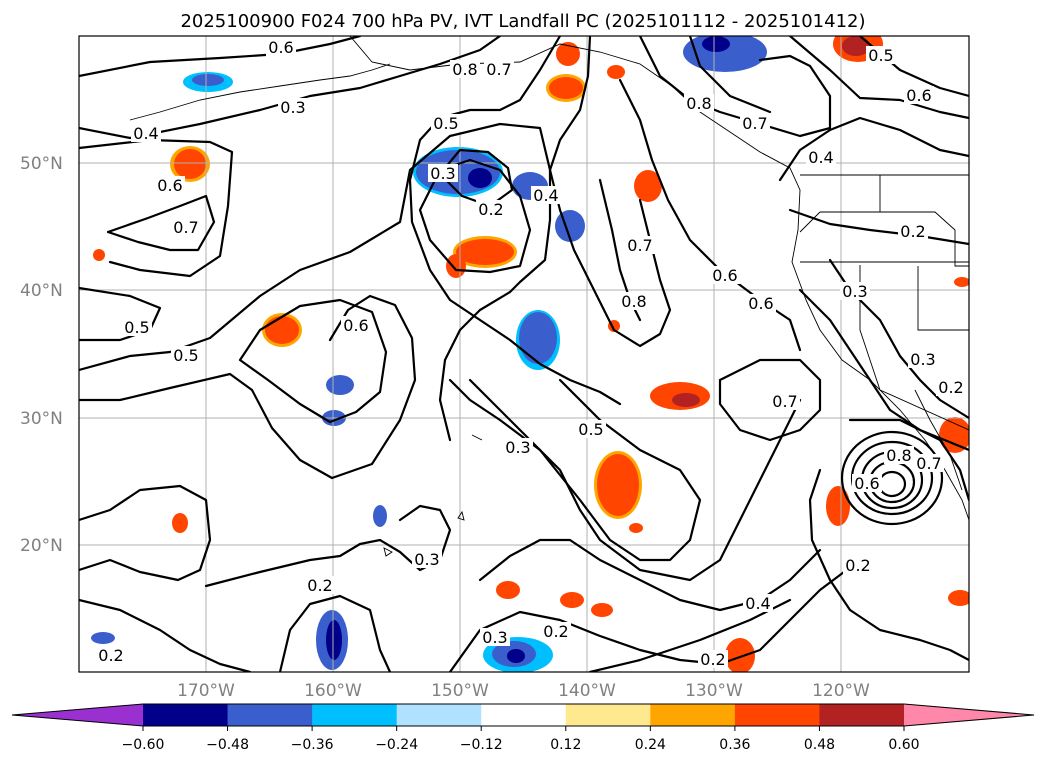  Describe the element at coordinates (333, 691) in the screenshot. I see `lon-tick-label: 160°W` at that location.